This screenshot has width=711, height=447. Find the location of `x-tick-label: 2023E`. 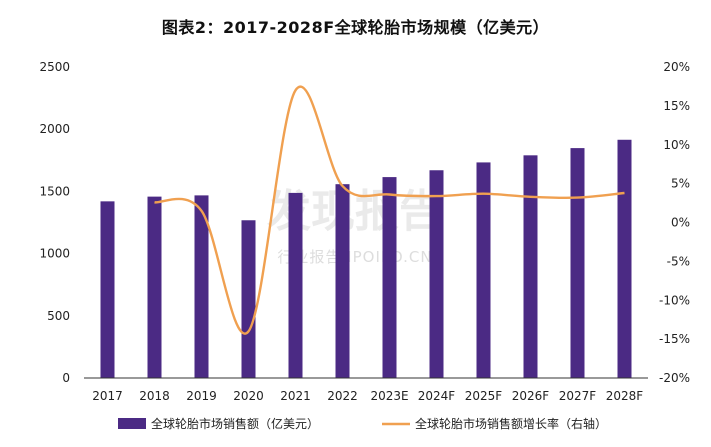

x-tick-label: 2023E is located at coordinates (389, 396).